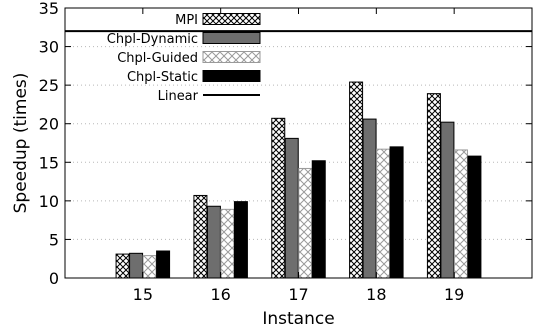 This screenshot has width=541, height=329. Describe the element at coordinates (454, 294) in the screenshot. I see `x-tick-label: 19` at that location.